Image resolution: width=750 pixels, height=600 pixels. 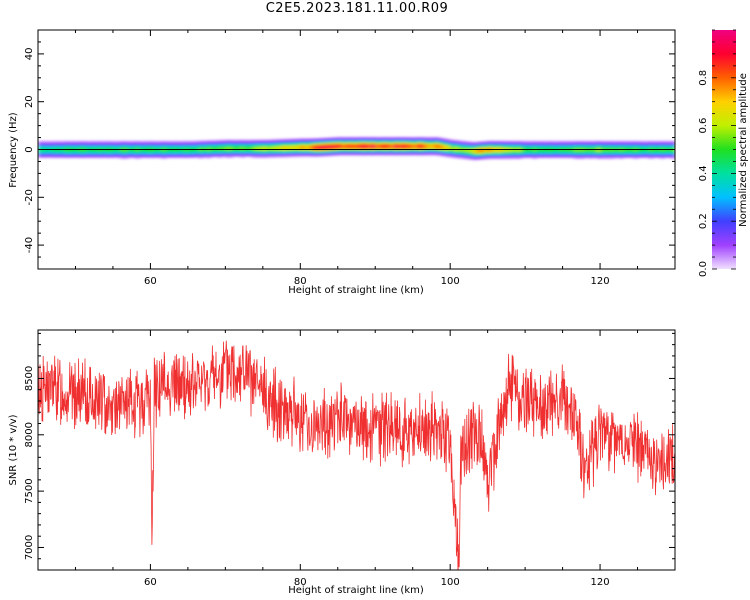 I want to click on snr-y-axis-label: SNR (10 * v/v), so click(x=13, y=449).